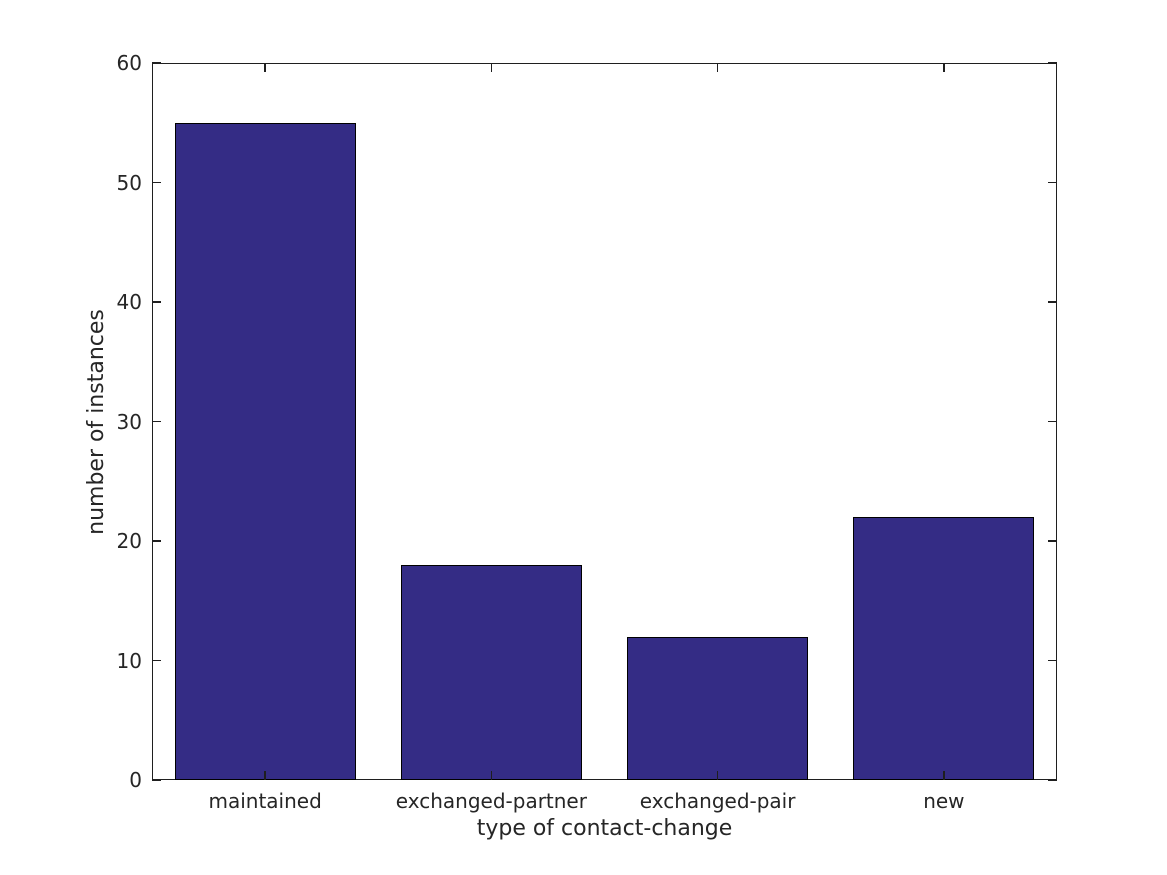  Describe the element at coordinates (129, 660) in the screenshot. I see `y-tick-label: 10` at that location.